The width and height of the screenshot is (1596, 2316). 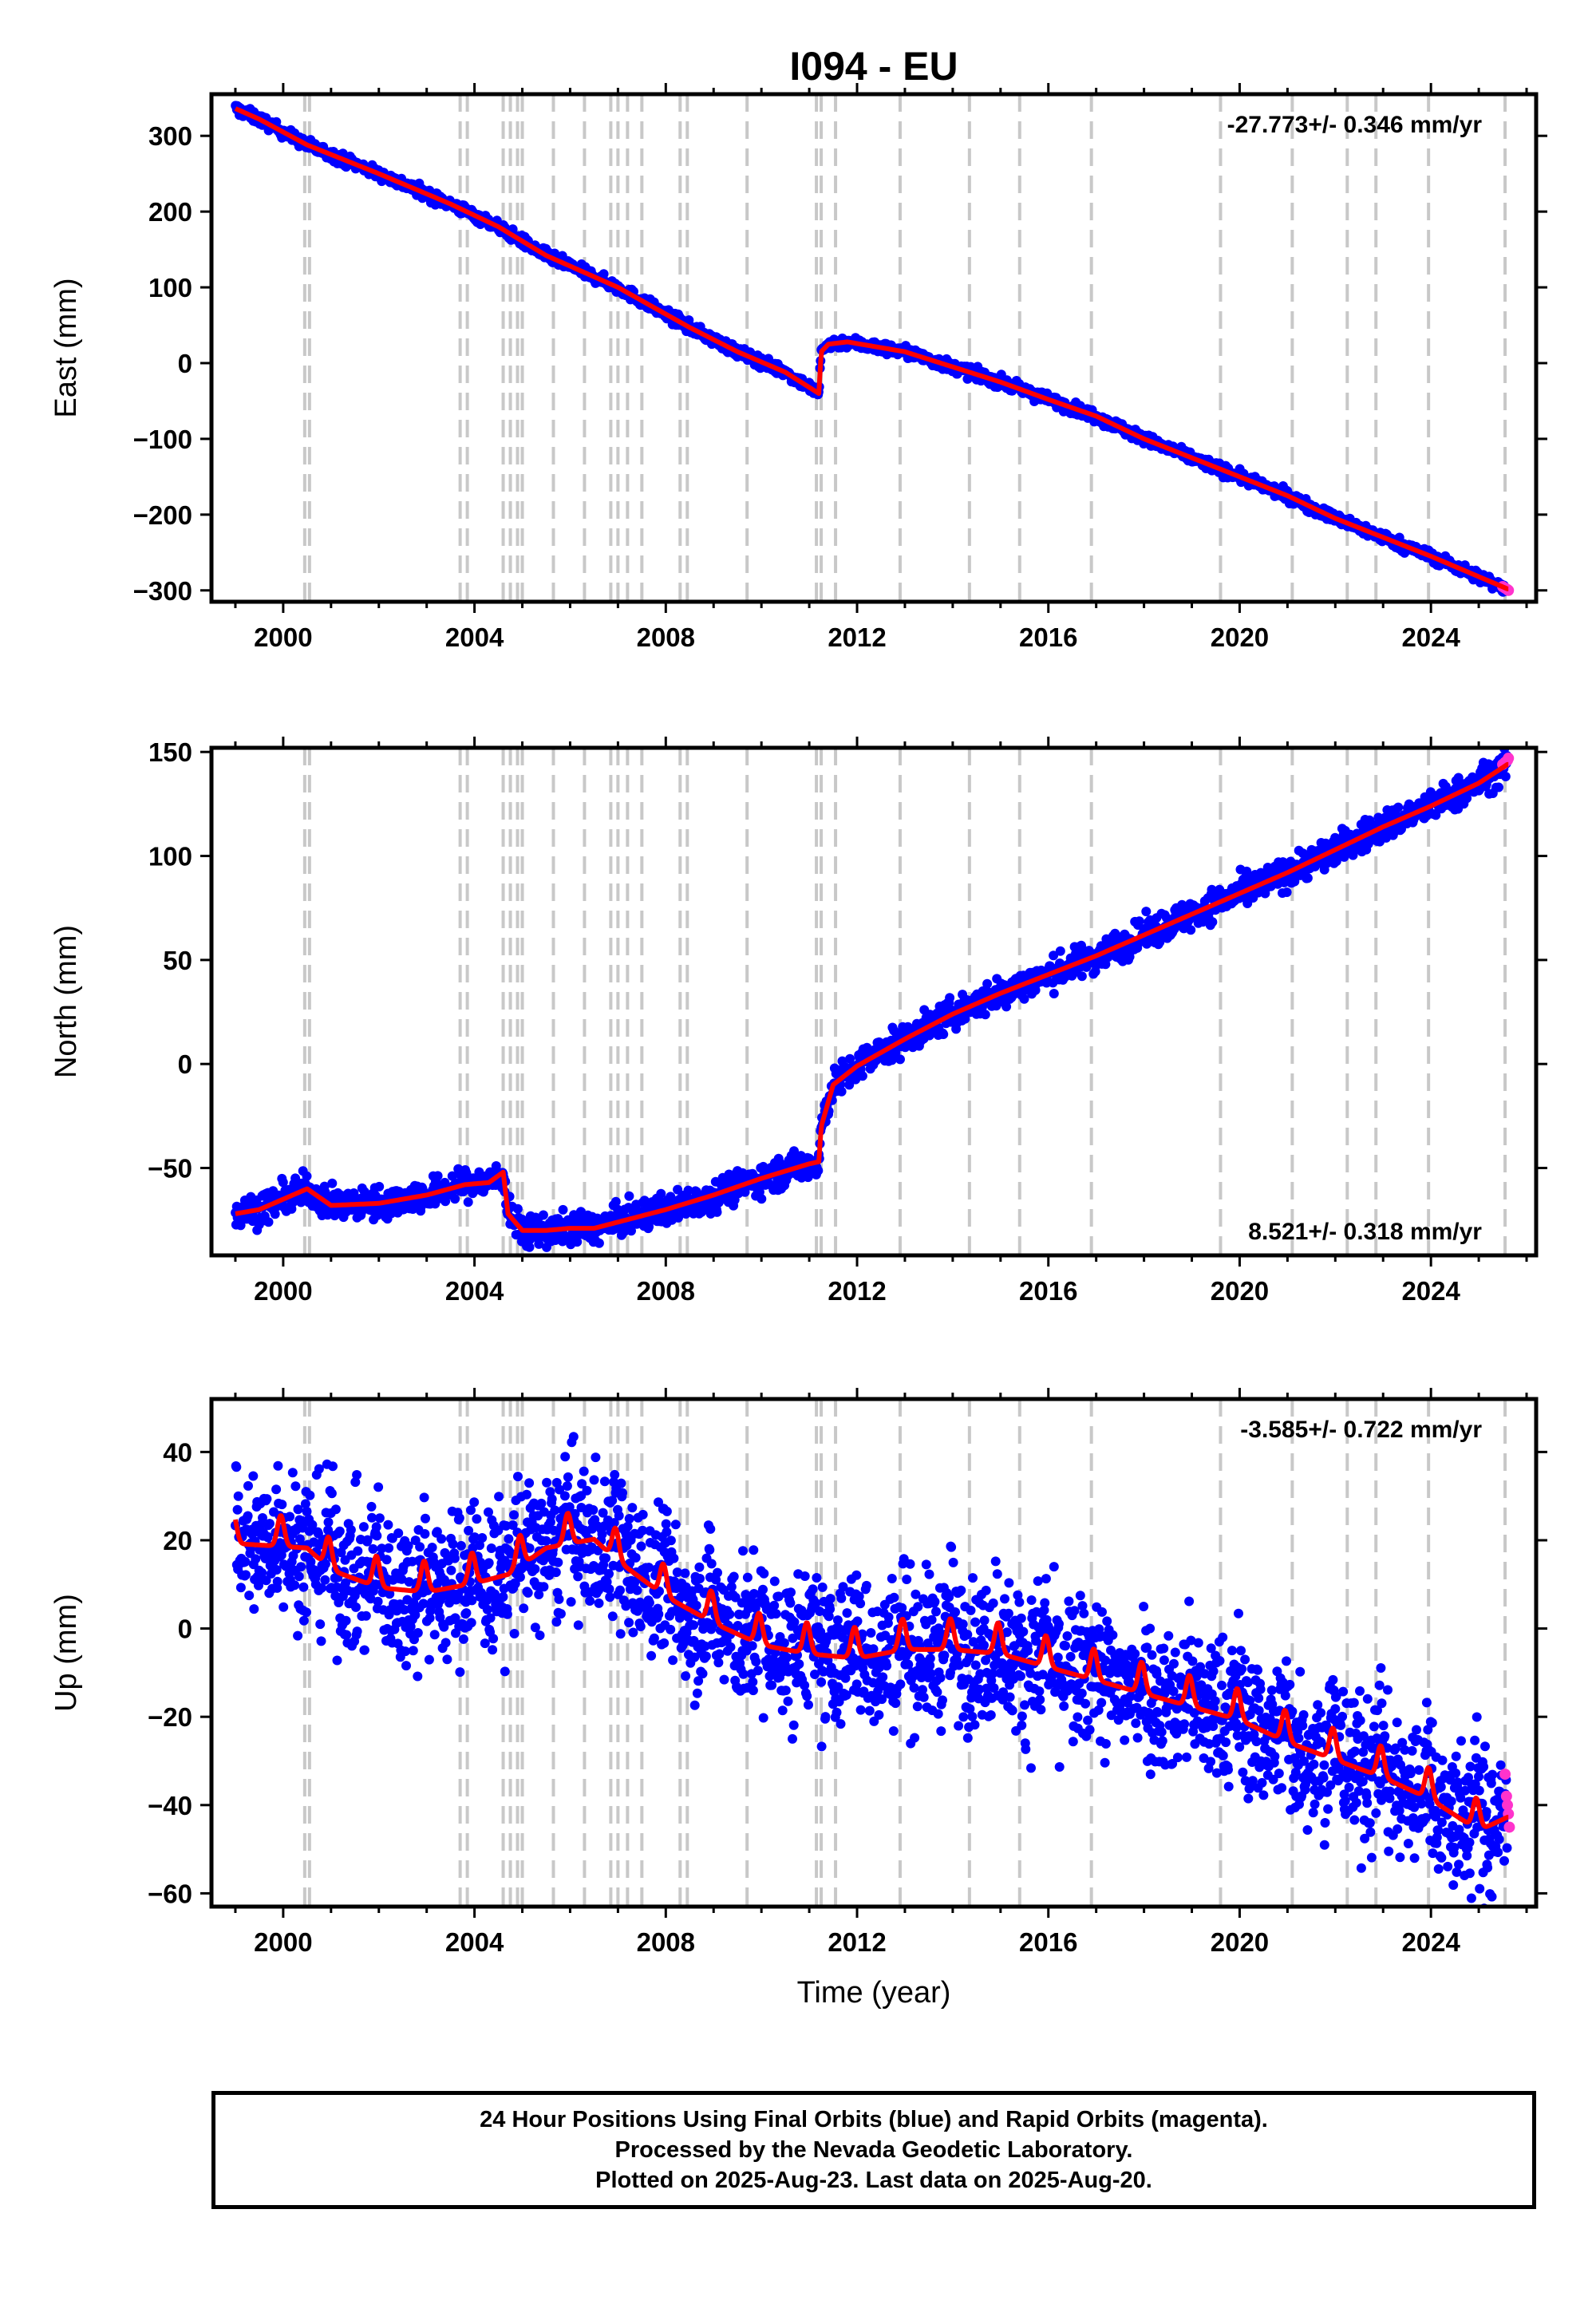 What do you see at coordinates (283, 637) in the screenshot?
I see `x-tick-label: 2000` at bounding box center [283, 637].